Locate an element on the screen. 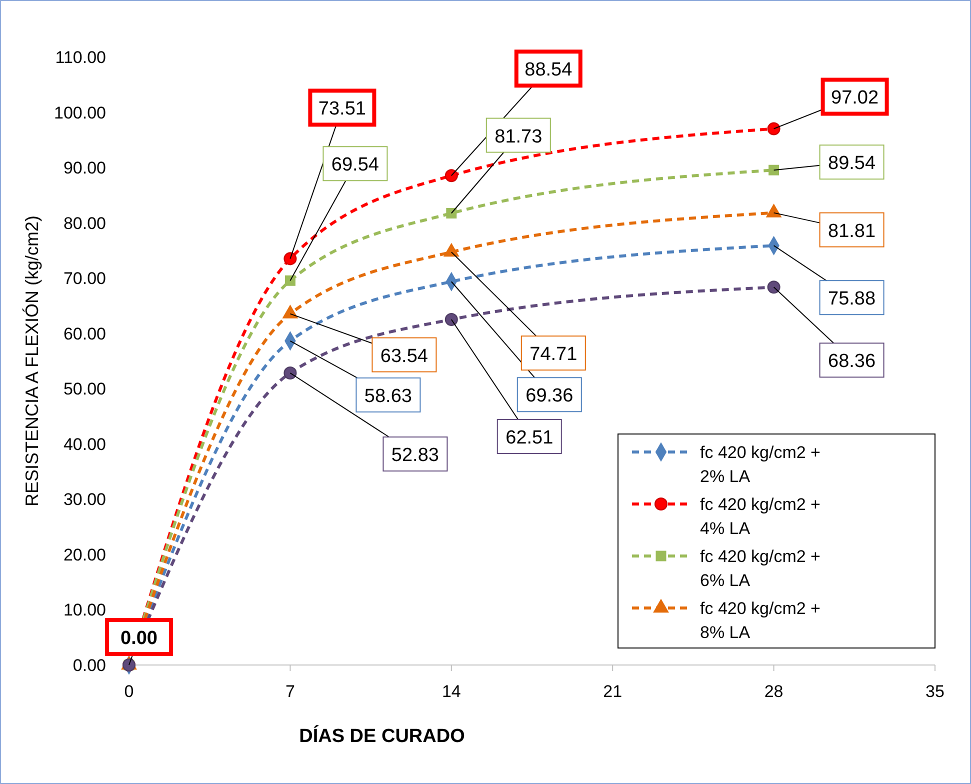 The height and width of the screenshot is (784, 971). data-label: 73.51 is located at coordinates (342, 109).